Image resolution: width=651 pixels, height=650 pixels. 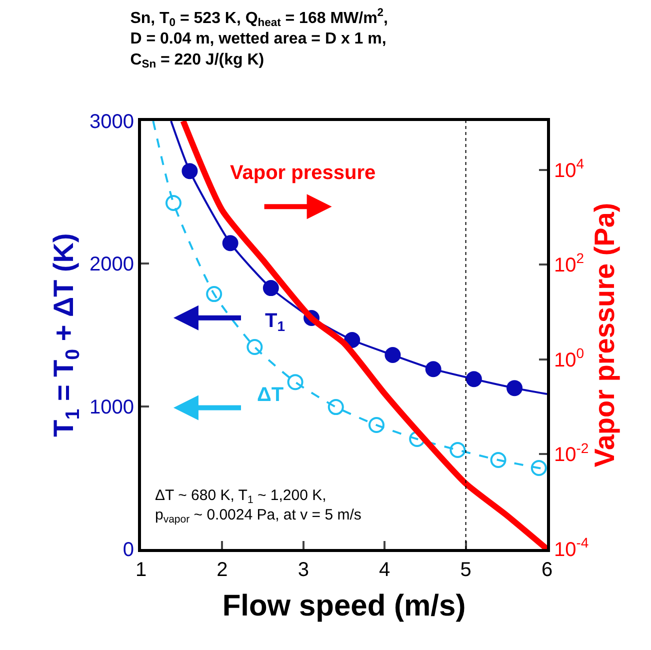 What do you see at coordinates (222, 570) in the screenshot?
I see `x-tick-label: 2` at bounding box center [222, 570].